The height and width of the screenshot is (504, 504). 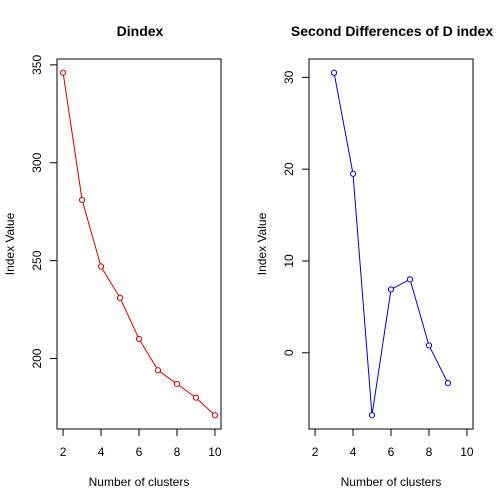 I want to click on dindex-y-tick-label: 300, so click(x=37, y=162).